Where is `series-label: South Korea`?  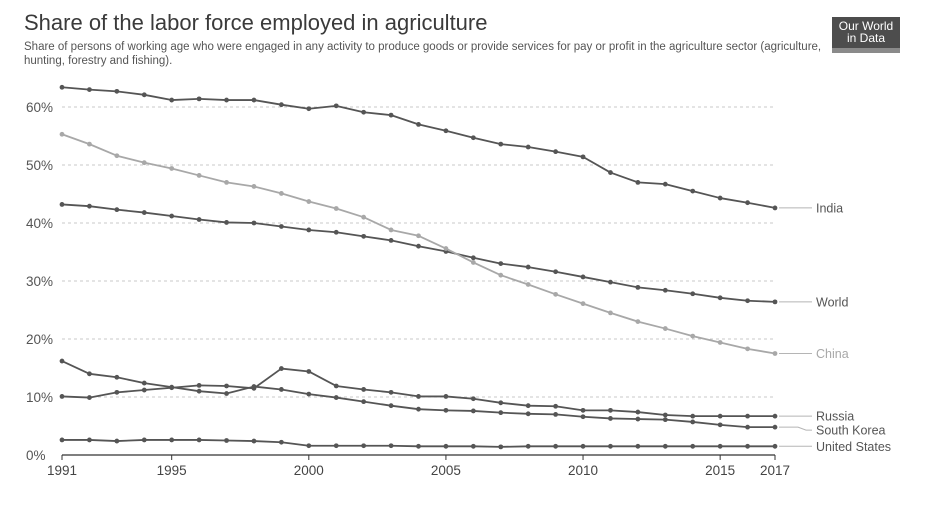
series-label: South Korea is located at coordinates (851, 431).